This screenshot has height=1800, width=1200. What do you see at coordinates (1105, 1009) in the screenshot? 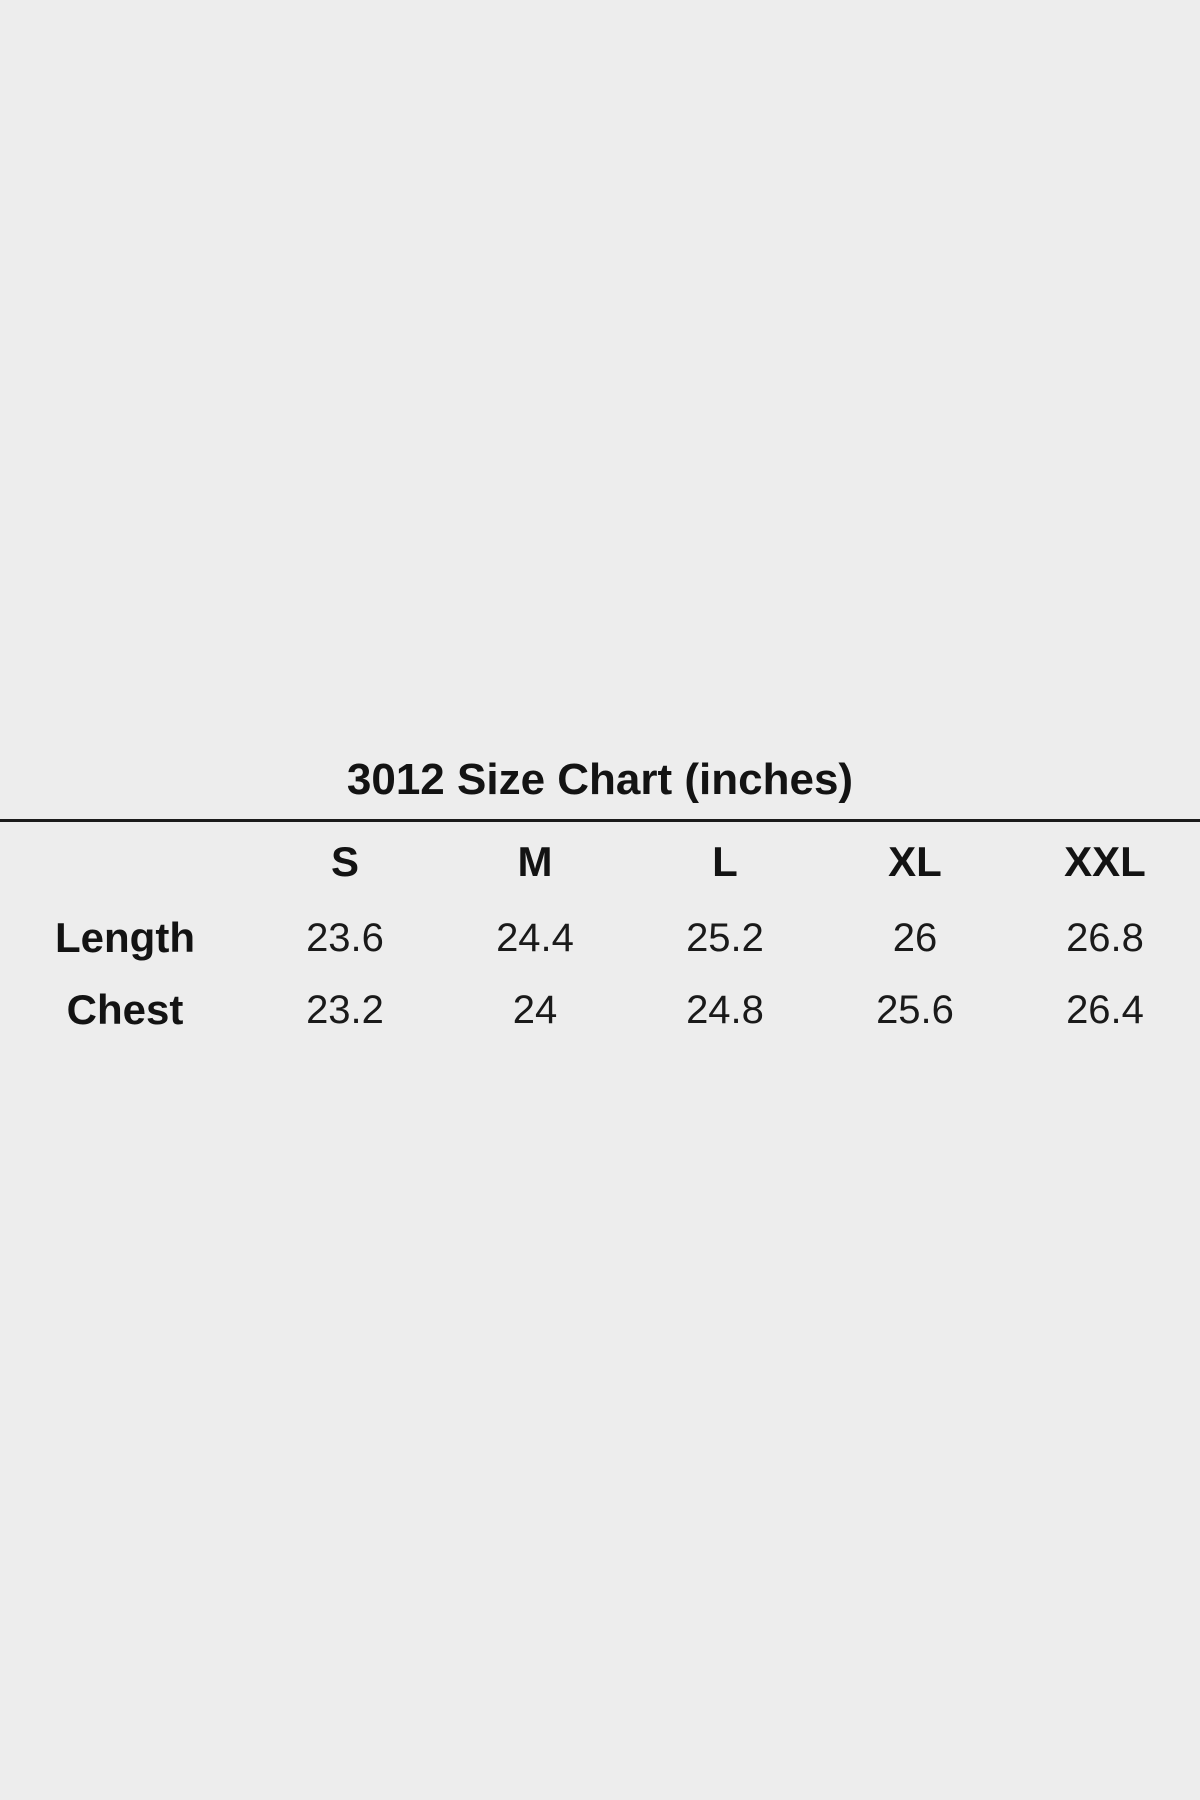
I see `cell-chest-xxl: 26.4` at bounding box center [1105, 1009].